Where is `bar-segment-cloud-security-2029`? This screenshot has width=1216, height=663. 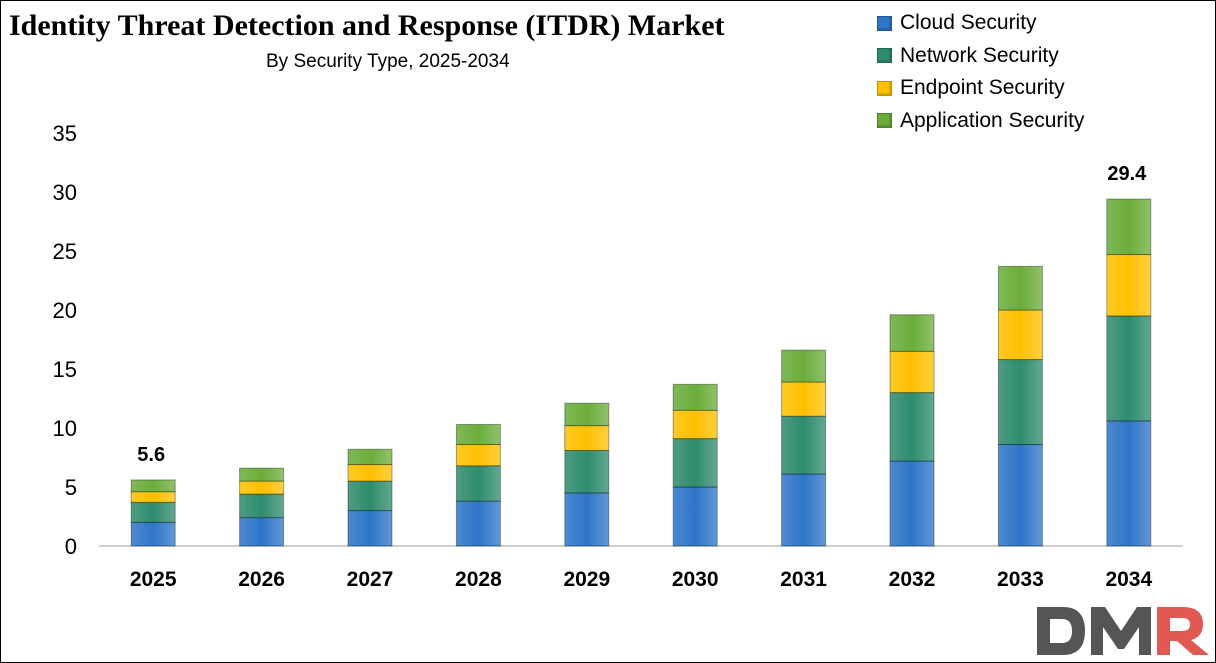 bar-segment-cloud-security-2029 is located at coordinates (587, 519).